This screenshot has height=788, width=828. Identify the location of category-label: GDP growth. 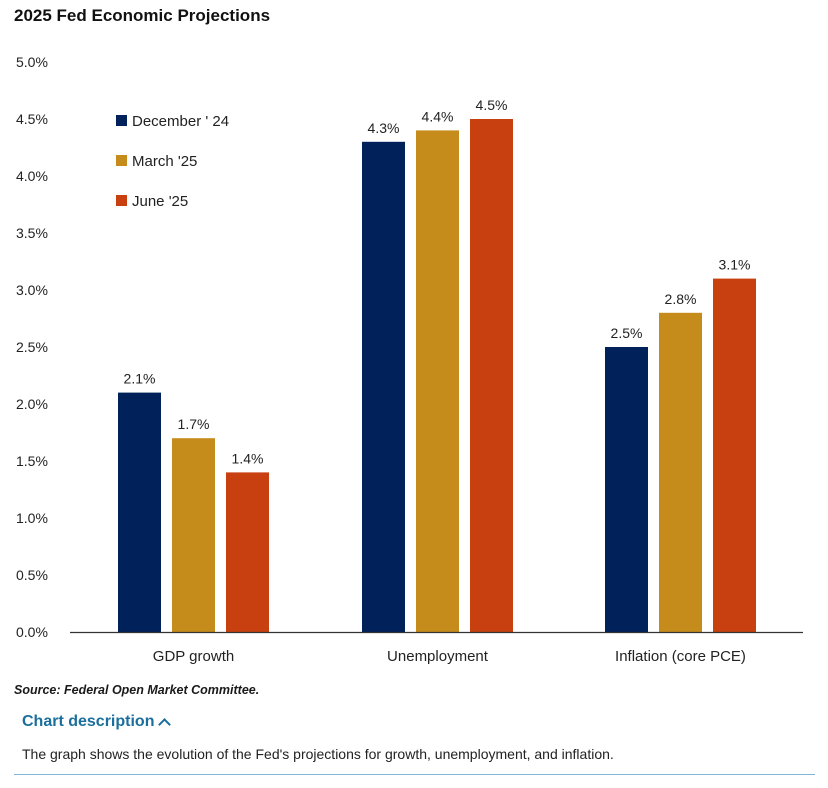
(193, 656).